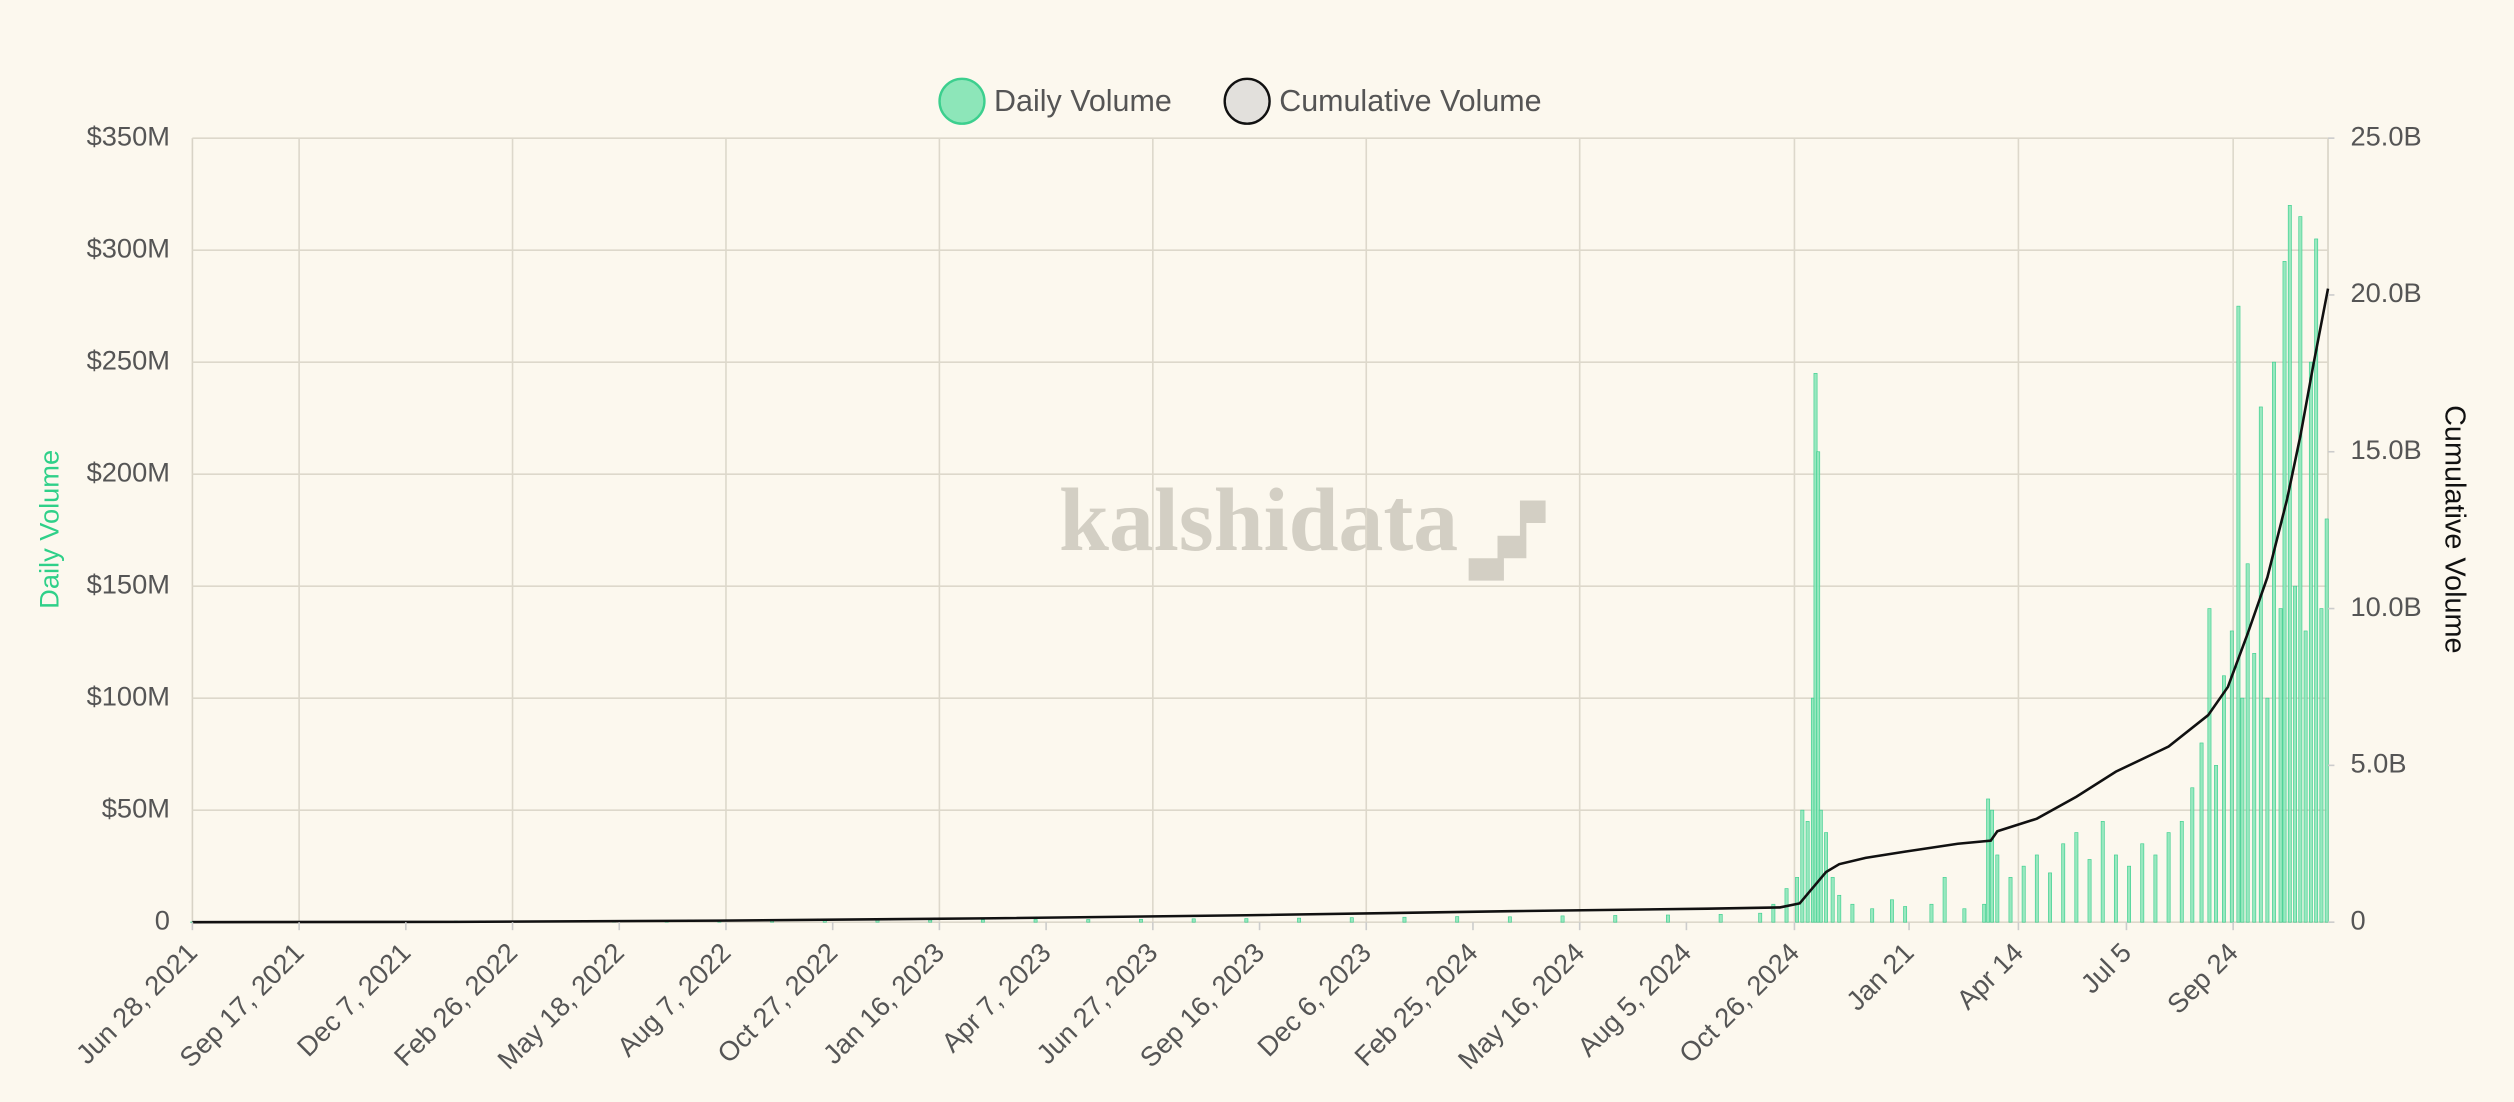  Describe the element at coordinates (2385, 449) in the screenshot. I see `y2-tick-label: 15.0B` at that location.